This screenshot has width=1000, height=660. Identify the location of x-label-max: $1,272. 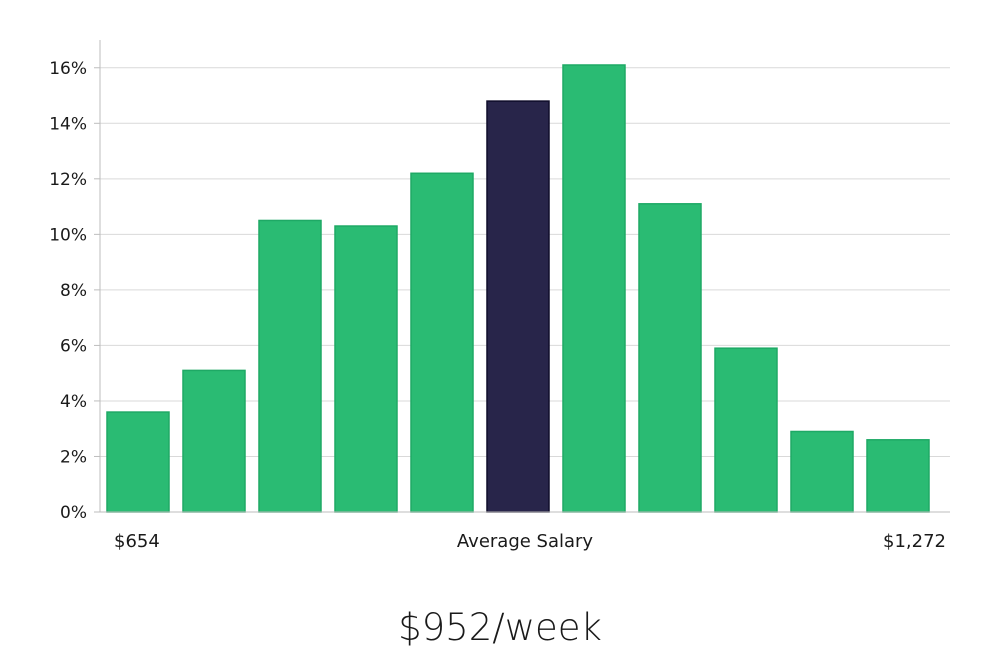
(914, 541).